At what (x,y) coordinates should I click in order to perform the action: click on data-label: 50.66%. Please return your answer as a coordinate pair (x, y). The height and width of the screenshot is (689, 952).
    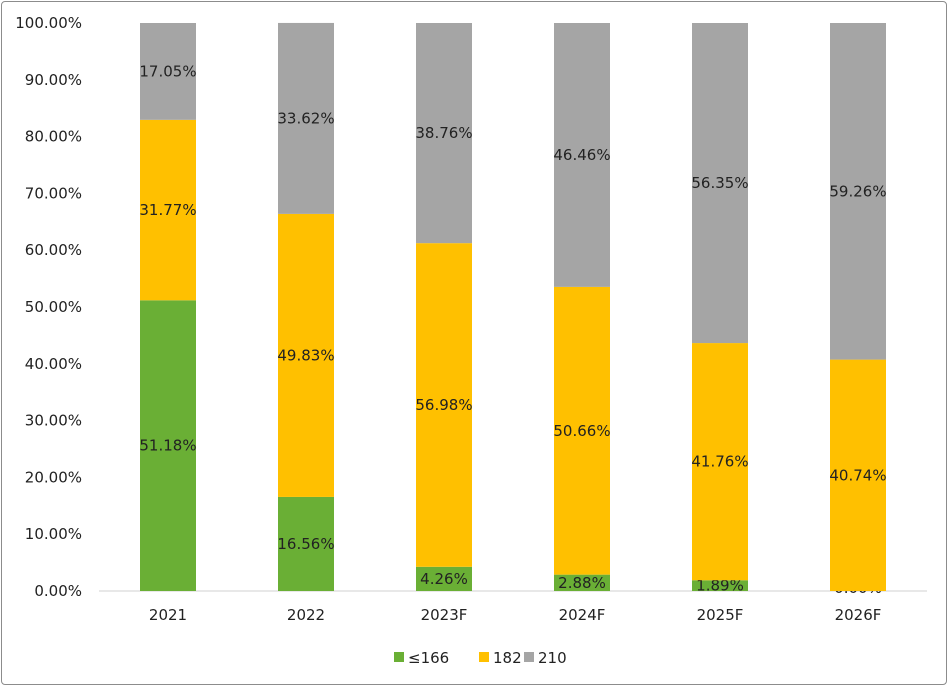
    Looking at the image, I should click on (581, 431).